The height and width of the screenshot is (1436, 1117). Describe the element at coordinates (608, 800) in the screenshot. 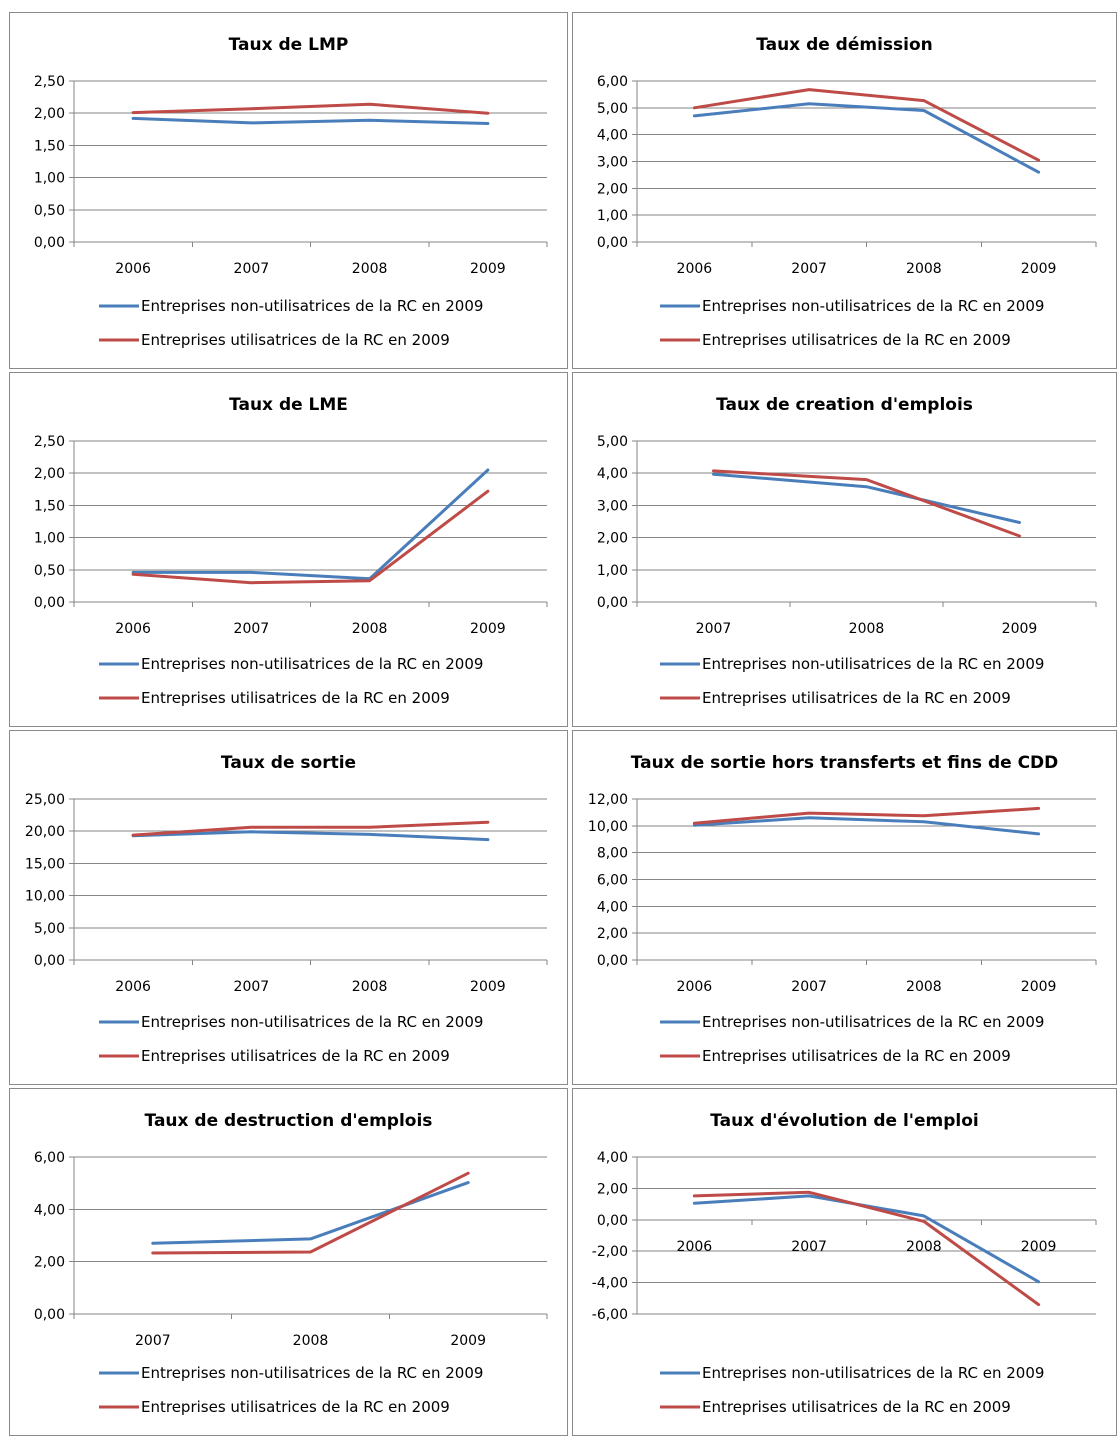

I see `y-tick-label: 12,00` at that location.